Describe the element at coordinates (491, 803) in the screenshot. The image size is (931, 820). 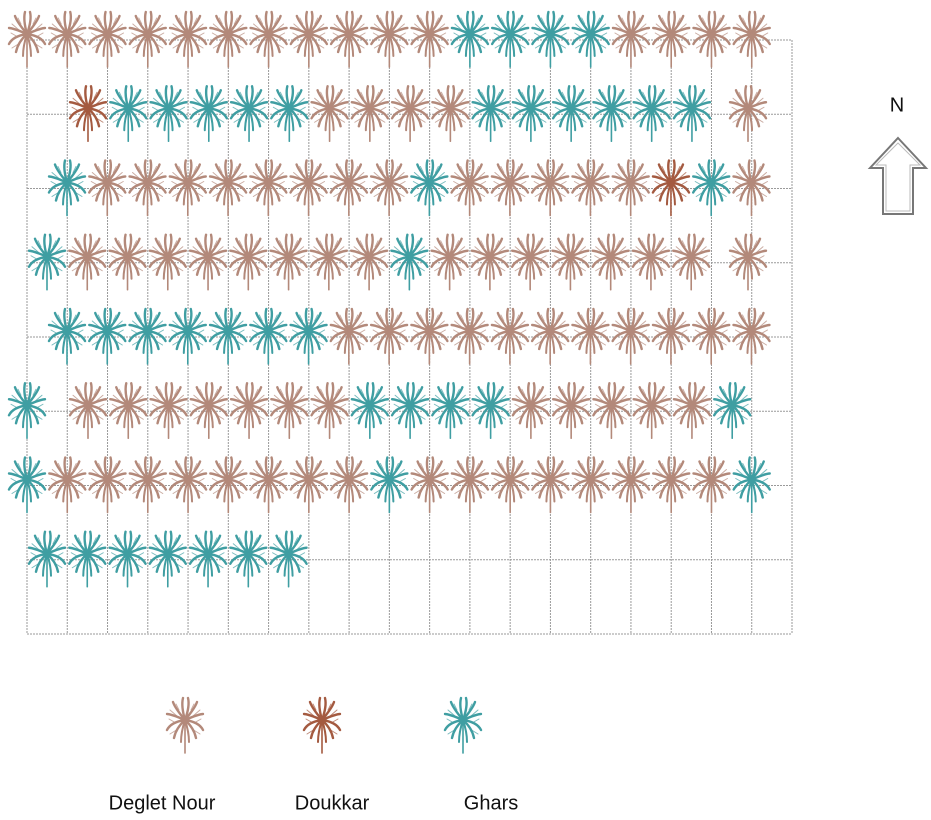
I see `legend-label: Ghars` at that location.